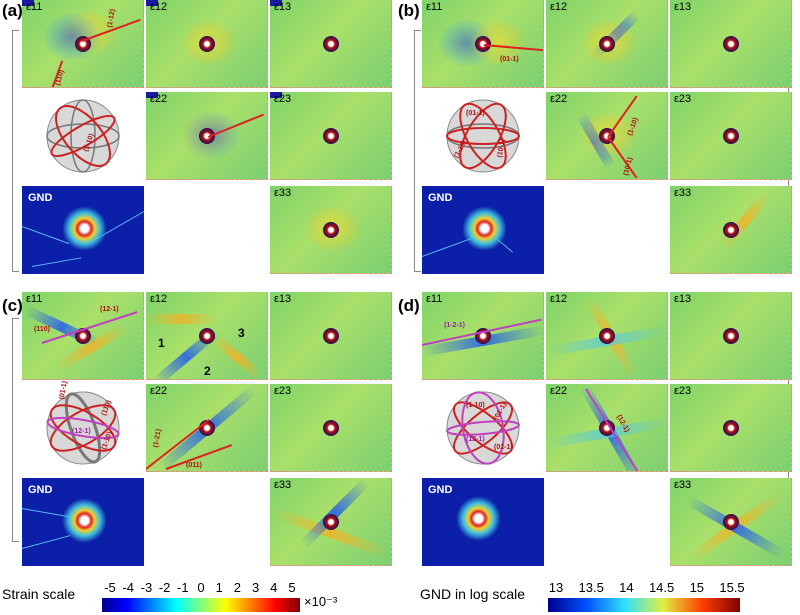  What do you see at coordinates (207, 44) in the screenshot?
I see `panel-a-e12-map: ε12` at bounding box center [207, 44].